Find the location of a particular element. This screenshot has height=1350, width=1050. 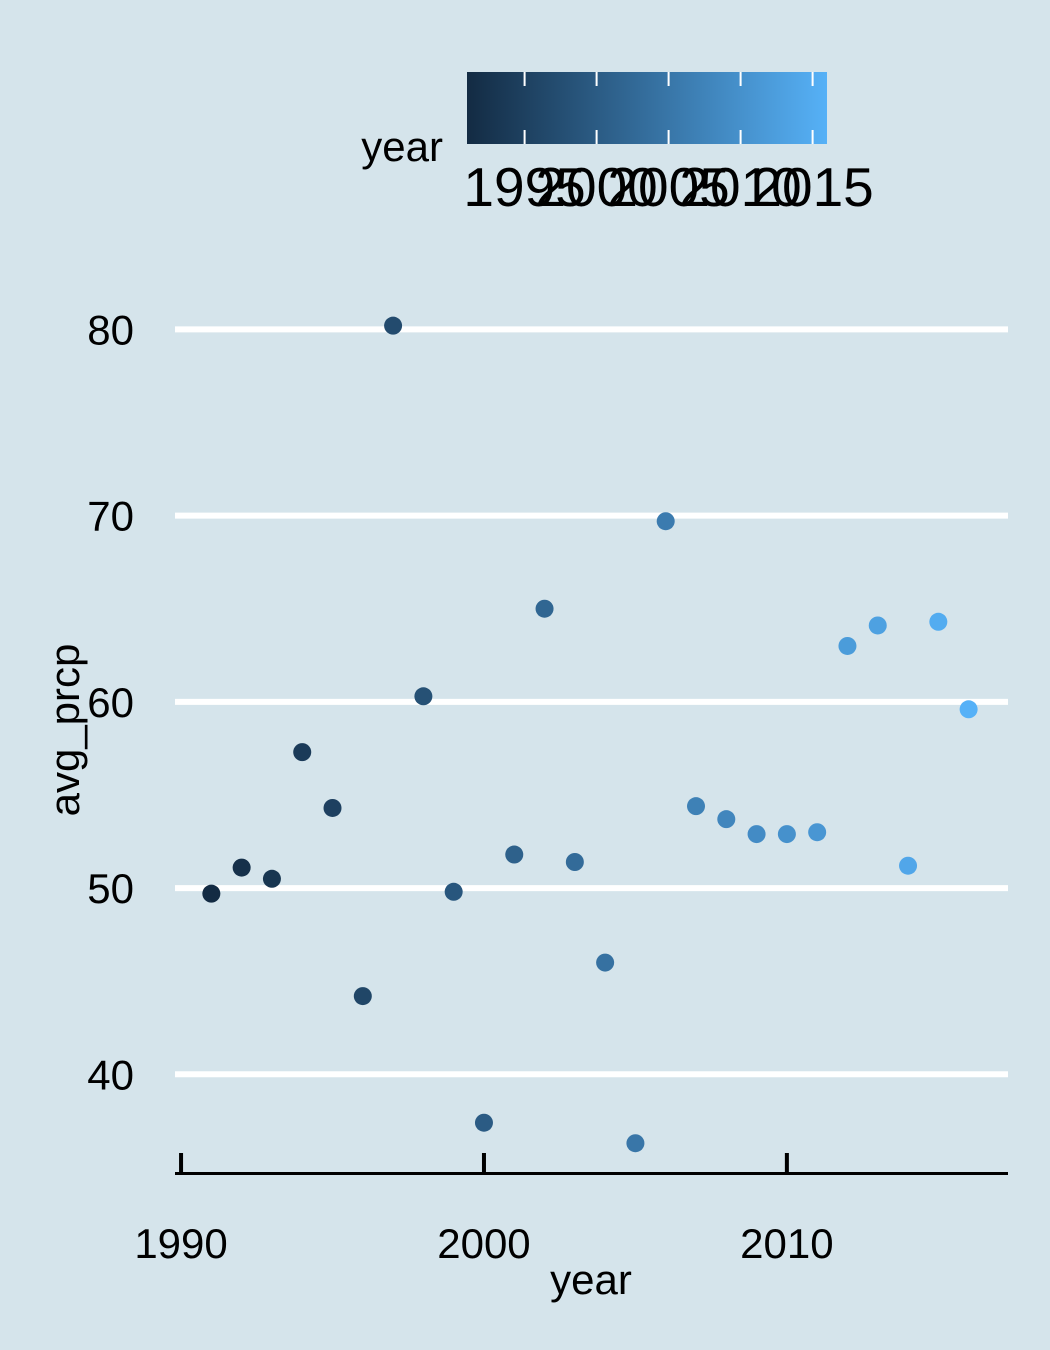

colorbar is located at coordinates (647, 108).